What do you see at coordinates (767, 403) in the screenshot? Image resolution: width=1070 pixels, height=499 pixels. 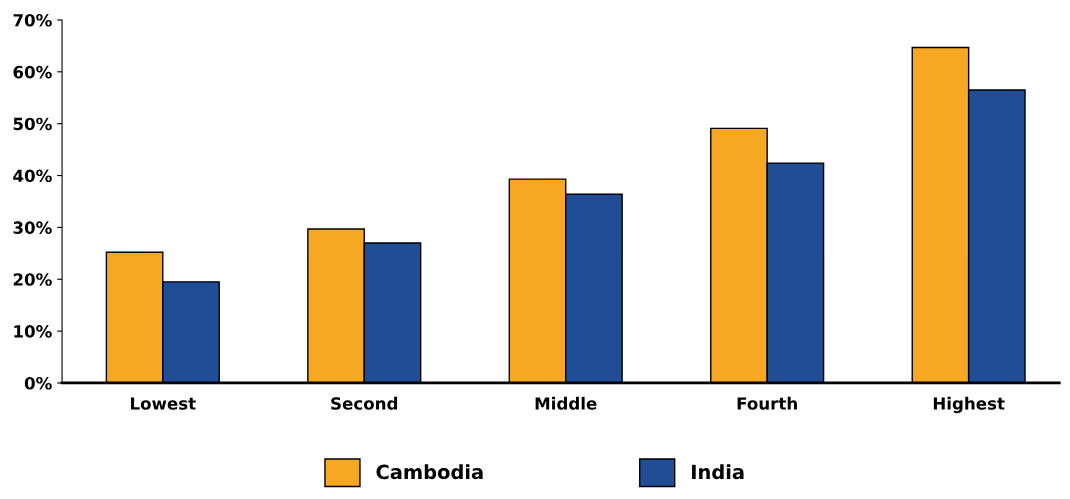 I see `x-tick-label: Fourth` at bounding box center [767, 403].